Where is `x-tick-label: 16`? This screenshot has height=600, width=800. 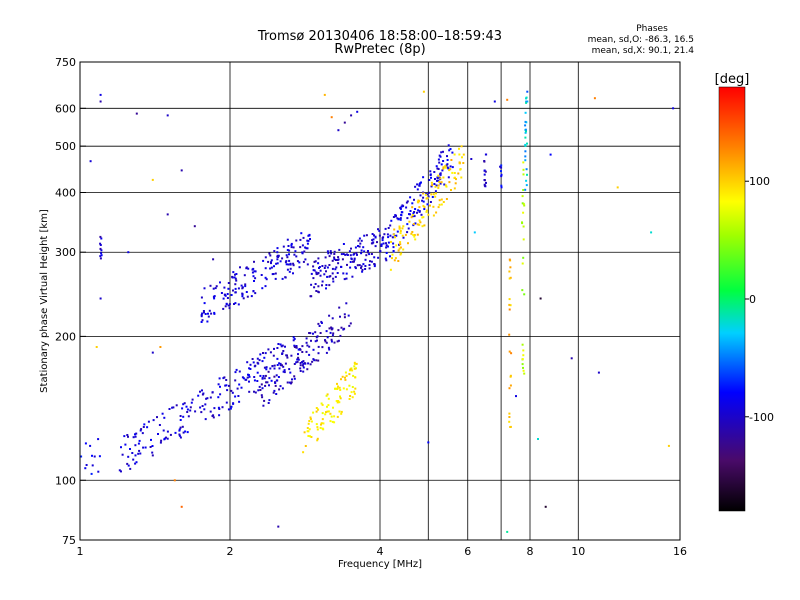 x-tick-label: 16 is located at coordinates (680, 551).